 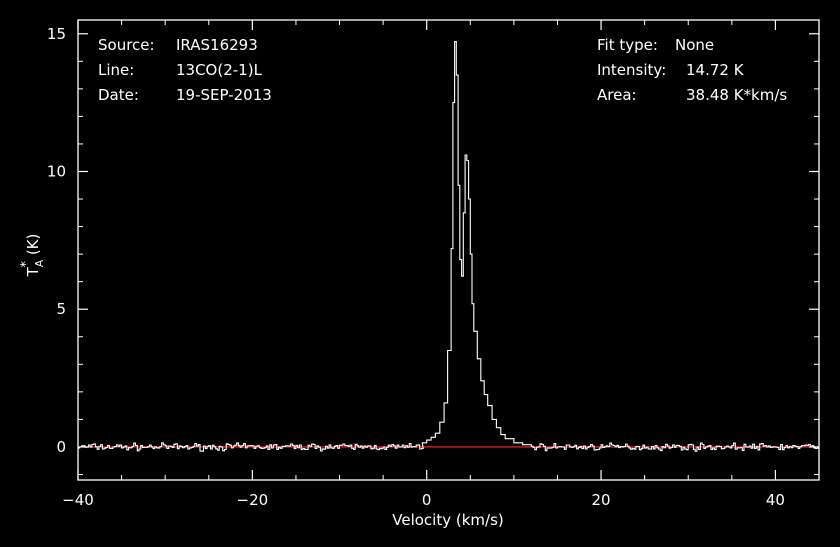 What do you see at coordinates (601, 500) in the screenshot?
I see `x-tick-label: 20` at bounding box center [601, 500].